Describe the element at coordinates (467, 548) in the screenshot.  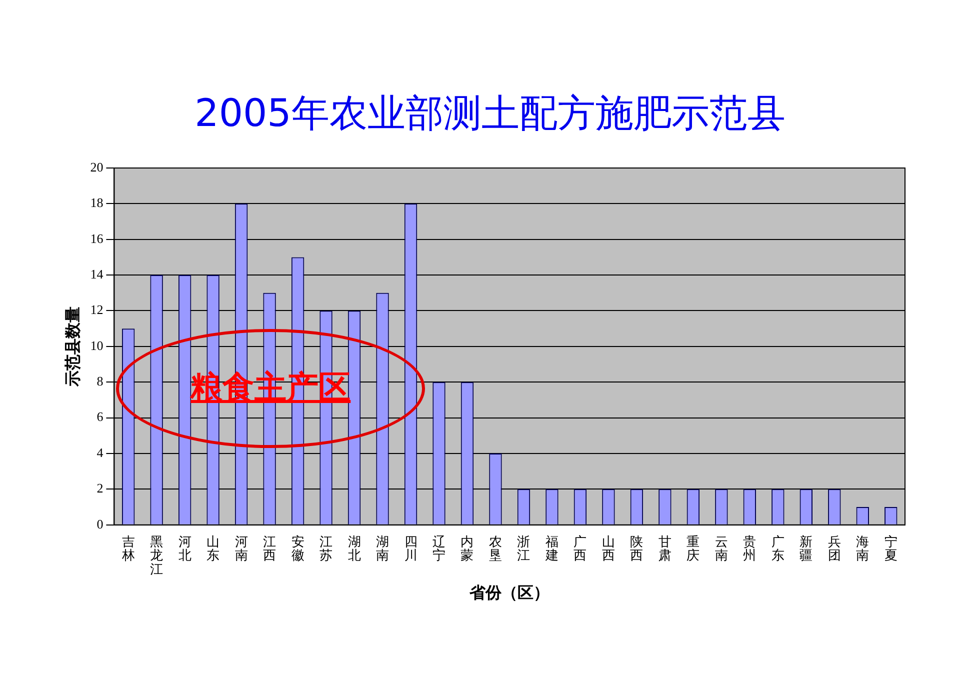
I see `x-tick-label: 内蒙` at that location.